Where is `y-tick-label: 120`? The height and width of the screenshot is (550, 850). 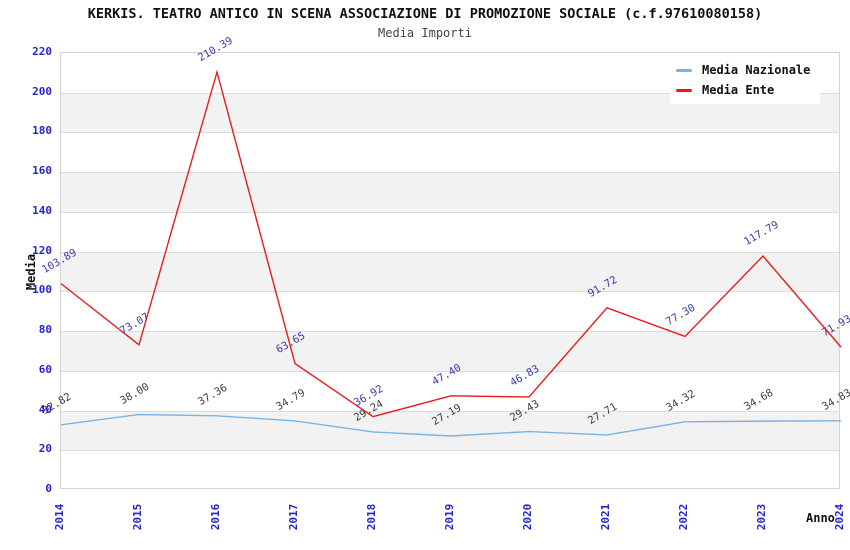 y-tick-label: 120 is located at coordinates (42, 250).